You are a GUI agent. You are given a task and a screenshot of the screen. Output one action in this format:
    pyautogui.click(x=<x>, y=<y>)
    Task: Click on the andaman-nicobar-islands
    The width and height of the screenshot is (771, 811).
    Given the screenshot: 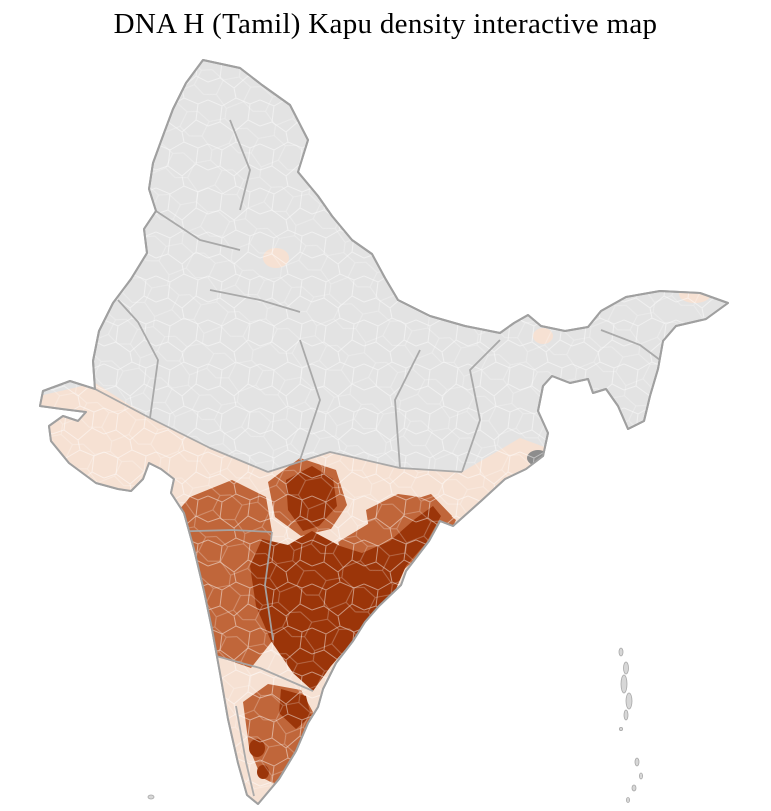 What is the action you would take?
    pyautogui.click(x=631, y=725)
    